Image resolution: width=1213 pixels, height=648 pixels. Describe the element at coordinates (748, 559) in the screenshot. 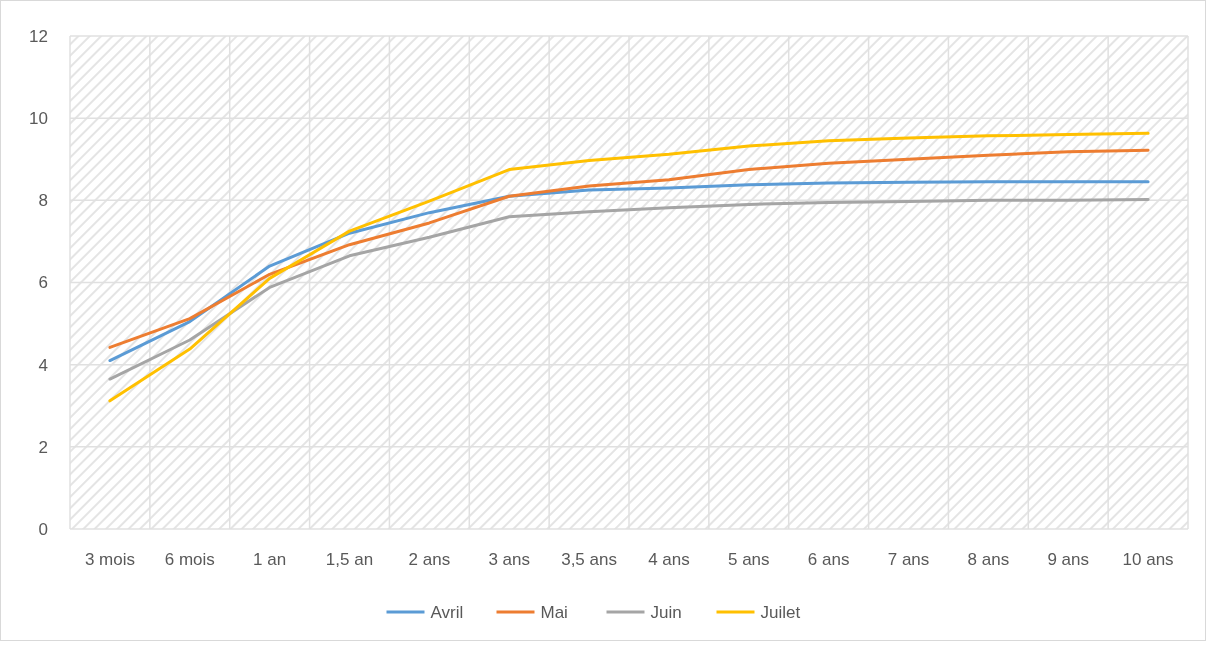

I see `x-tick-label: 5 ans` at that location.